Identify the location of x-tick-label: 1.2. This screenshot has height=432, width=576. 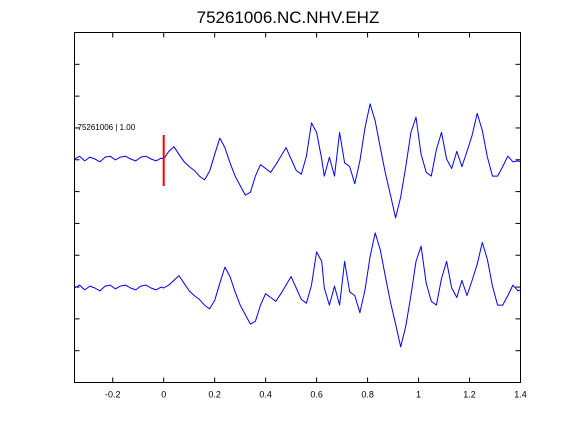
(469, 395).